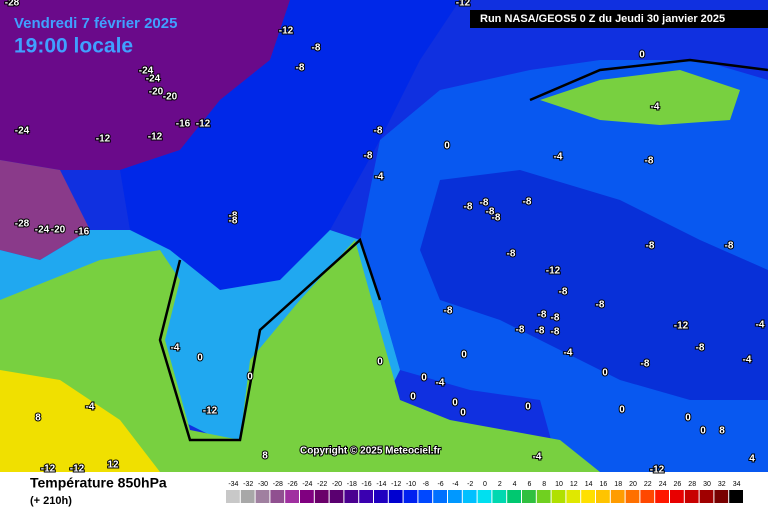 The width and height of the screenshot is (768, 517). What do you see at coordinates (381, 484) in the screenshot?
I see `scale-label: -14` at bounding box center [381, 484].